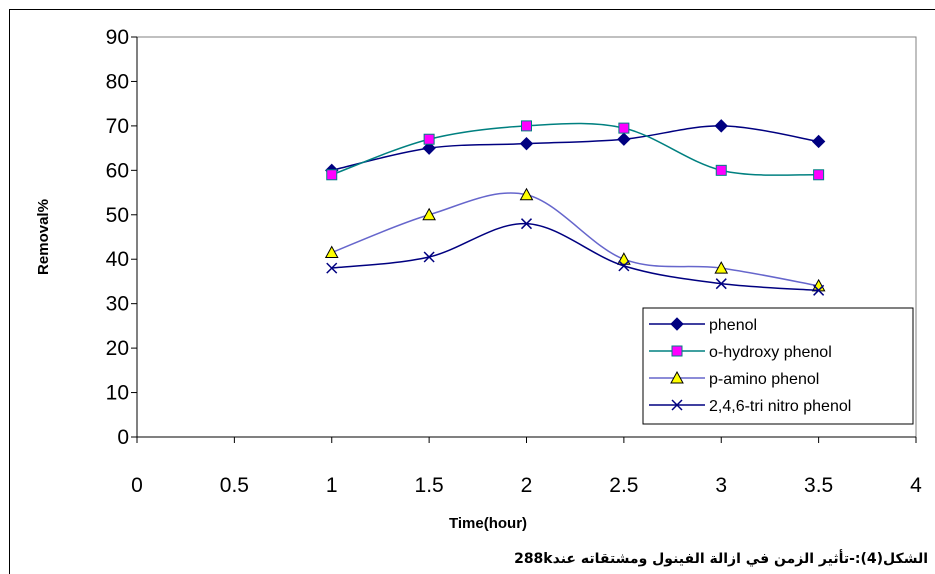  Describe the element at coordinates (429, 485) in the screenshot. I see `x-tick-label: 1.5` at that location.